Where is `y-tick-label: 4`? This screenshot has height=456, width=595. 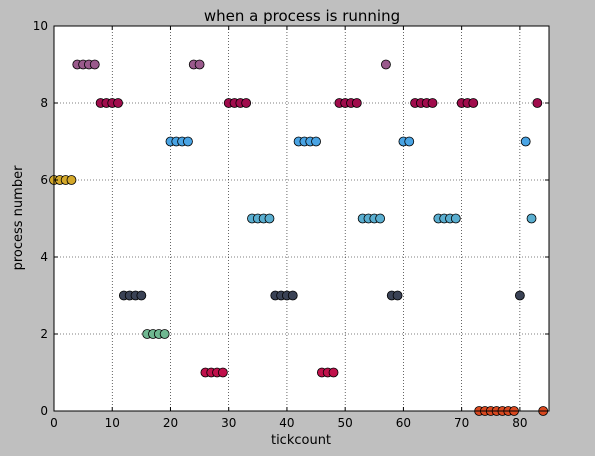 y-tick-label: 4 is located at coordinates (44, 257).